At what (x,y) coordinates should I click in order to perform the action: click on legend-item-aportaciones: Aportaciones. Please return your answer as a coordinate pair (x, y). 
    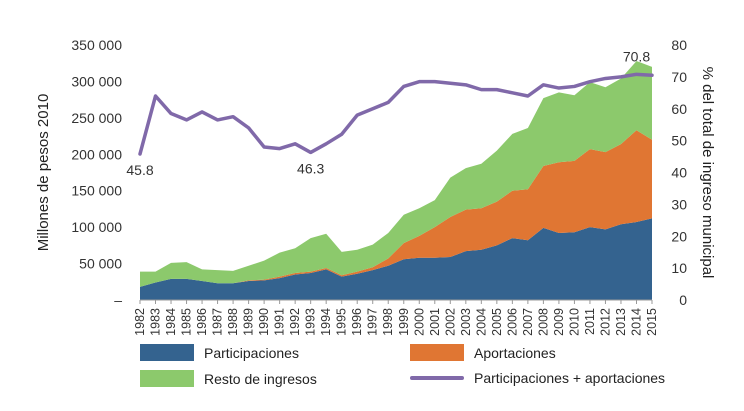
    Looking at the image, I should click on (483, 352).